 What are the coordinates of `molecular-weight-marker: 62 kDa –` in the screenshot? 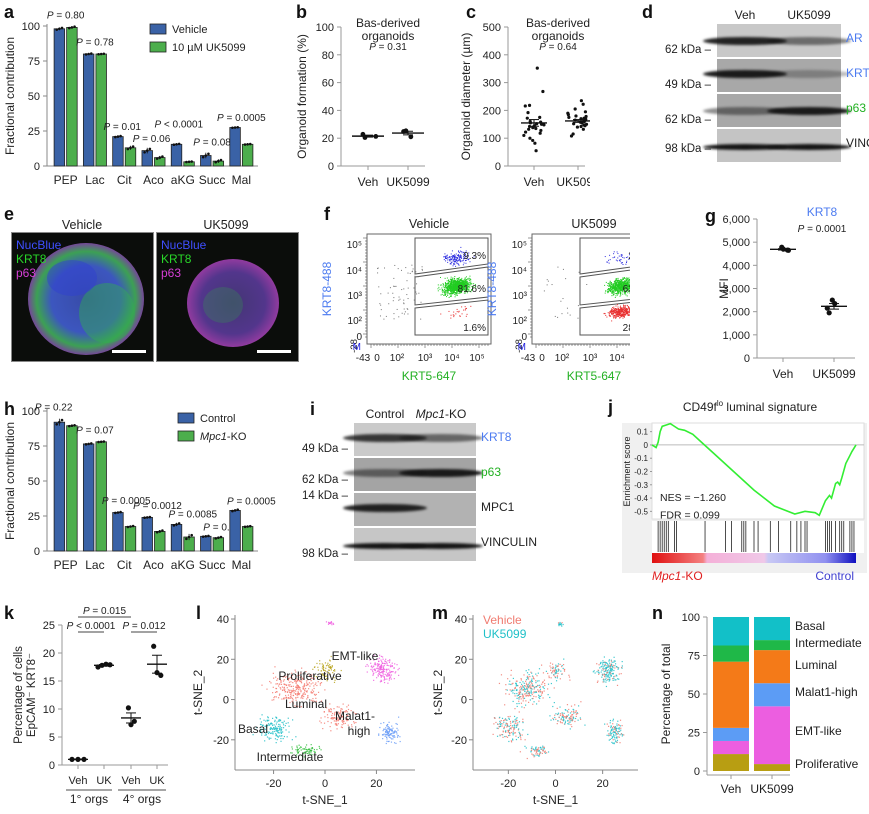 It's located at (318, 480).